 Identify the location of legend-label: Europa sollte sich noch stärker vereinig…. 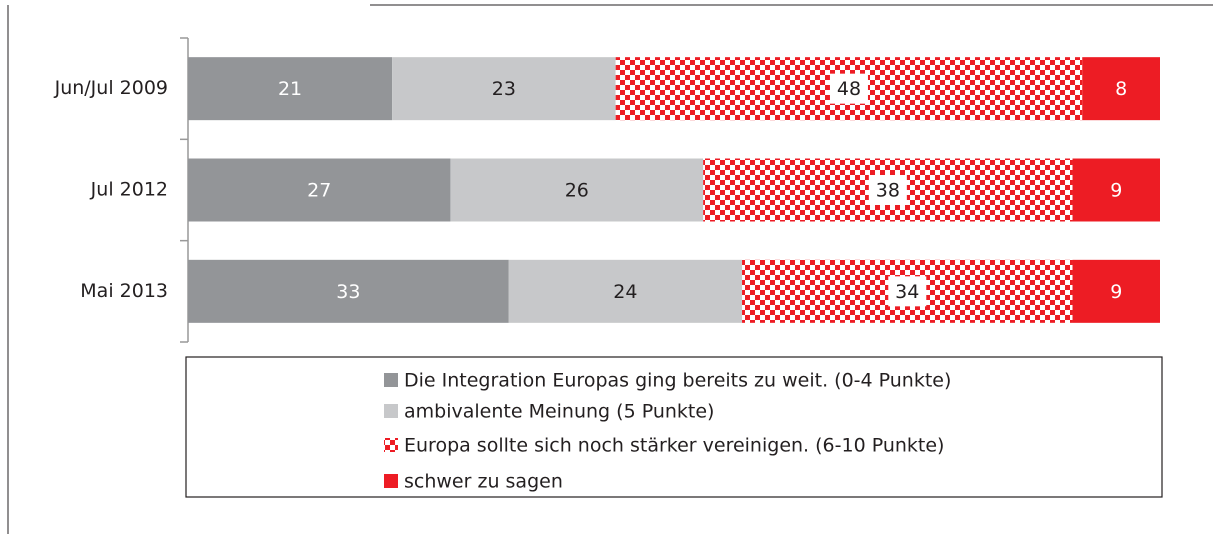
(674, 446).